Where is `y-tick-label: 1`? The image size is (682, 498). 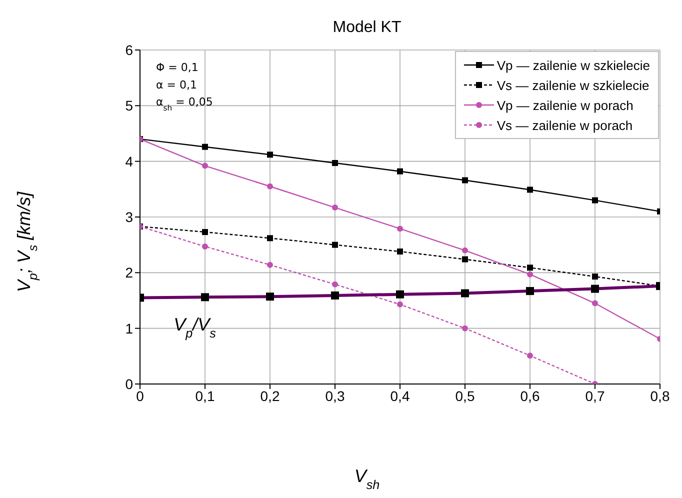 y-tick-label: 1 is located at coordinates (129, 328).